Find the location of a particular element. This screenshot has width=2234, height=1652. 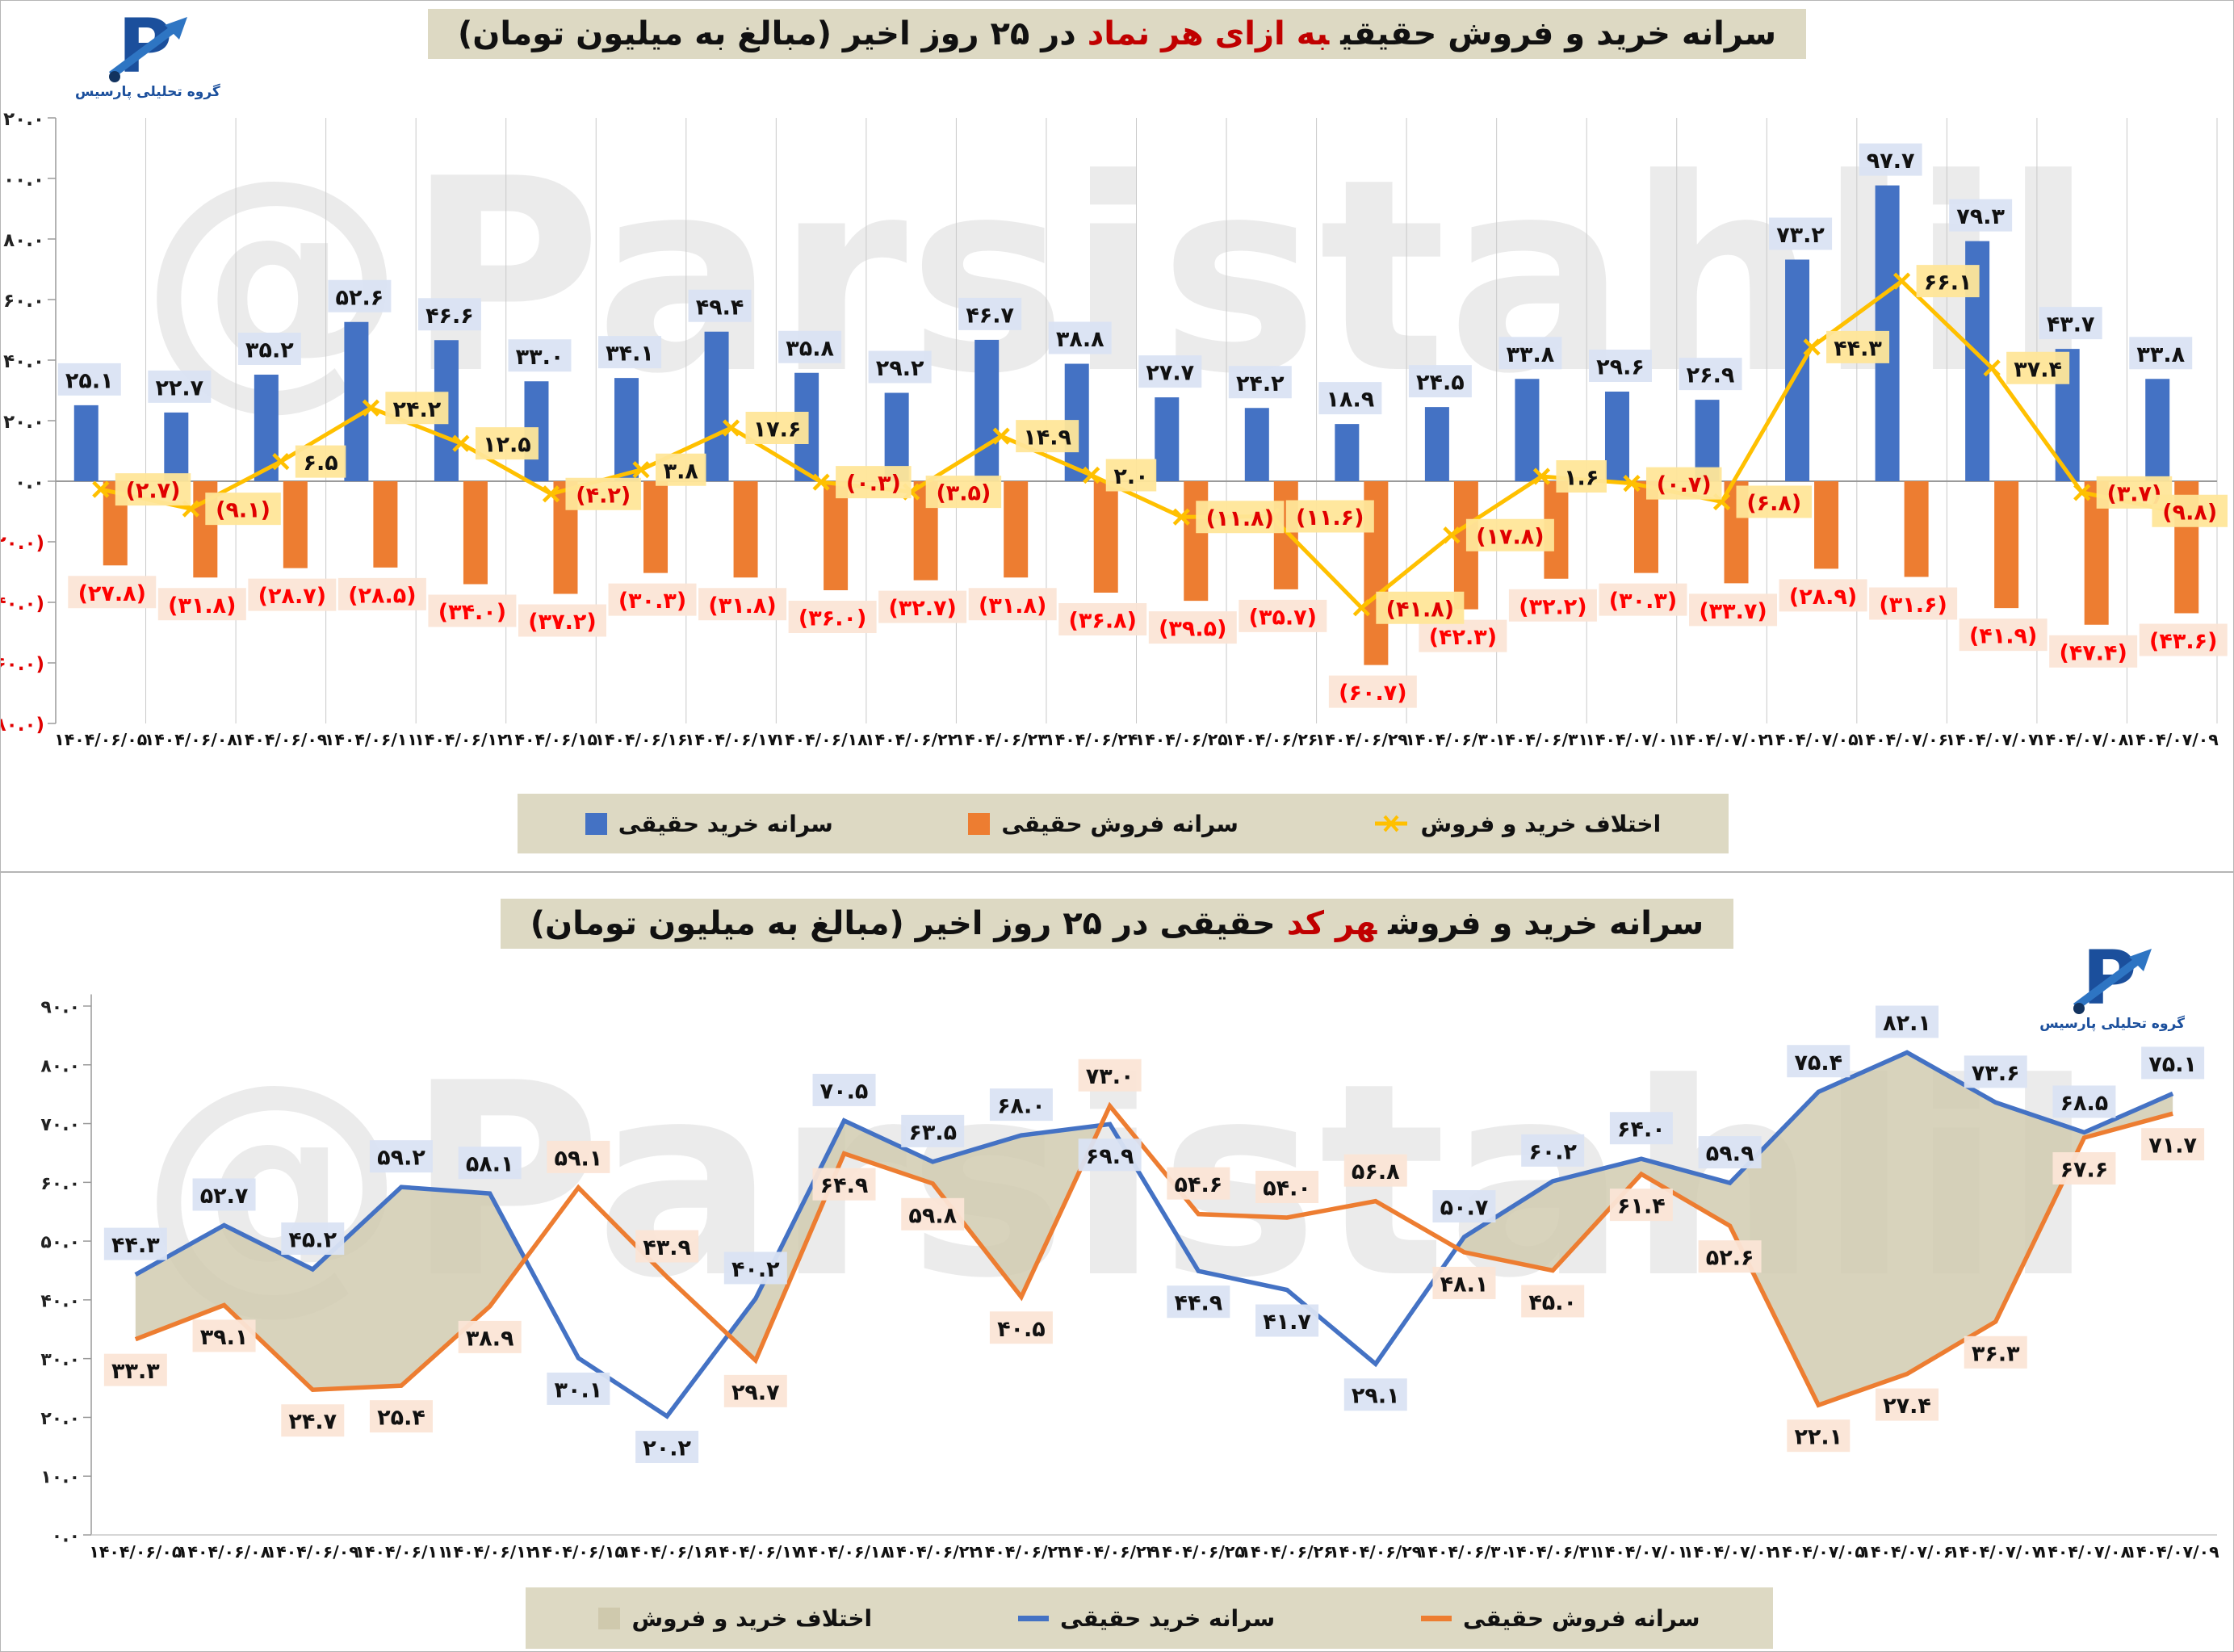

sell-value-label: (۲۸.۷) is located at coordinates (292, 596).